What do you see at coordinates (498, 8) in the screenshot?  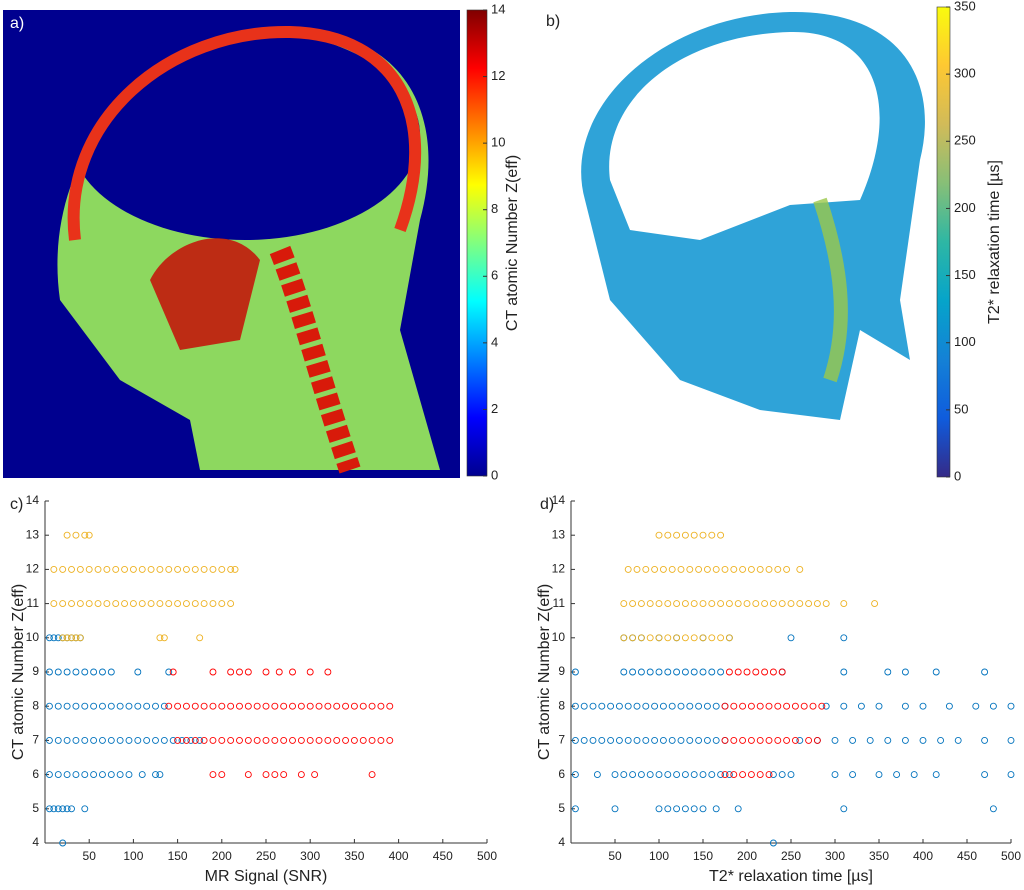 I see `colorbar-tick-label: 14` at bounding box center [498, 8].